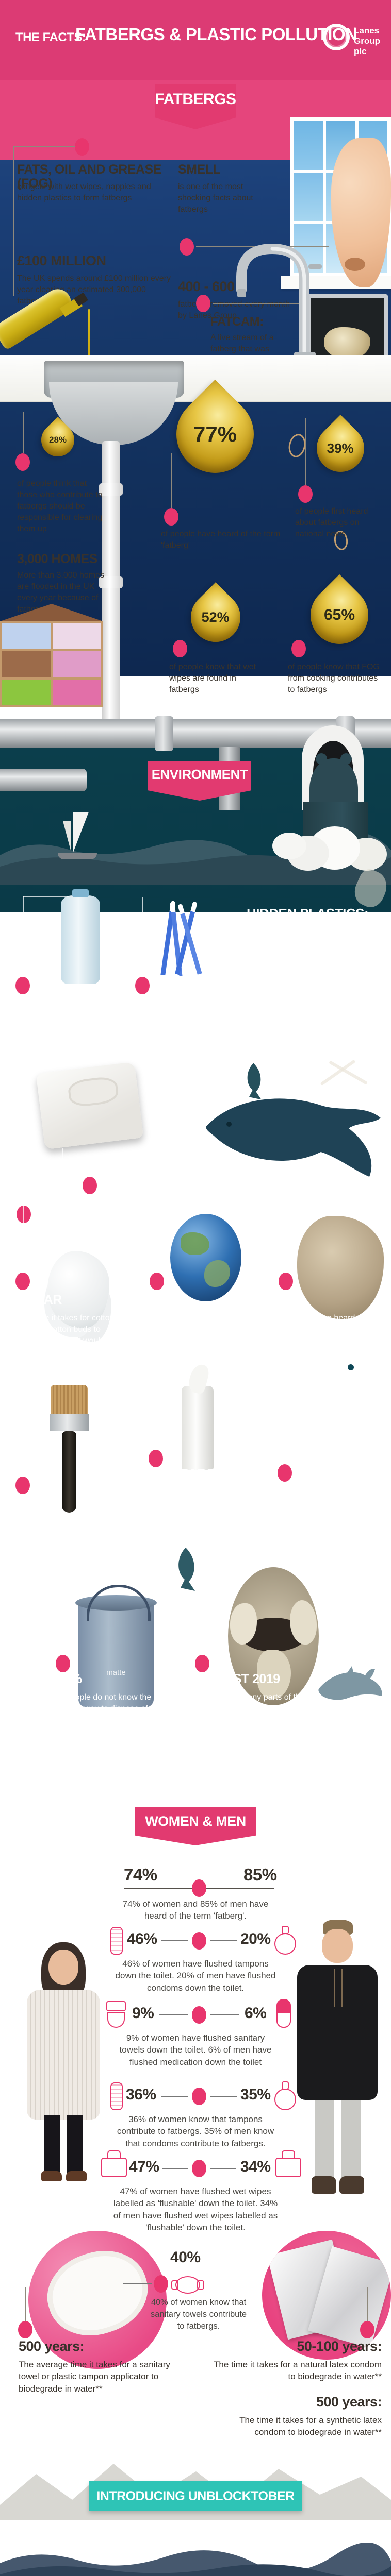 This screenshot has width=391, height=2576. I want to click on row2-right-value: 20%, so click(255, 1938).